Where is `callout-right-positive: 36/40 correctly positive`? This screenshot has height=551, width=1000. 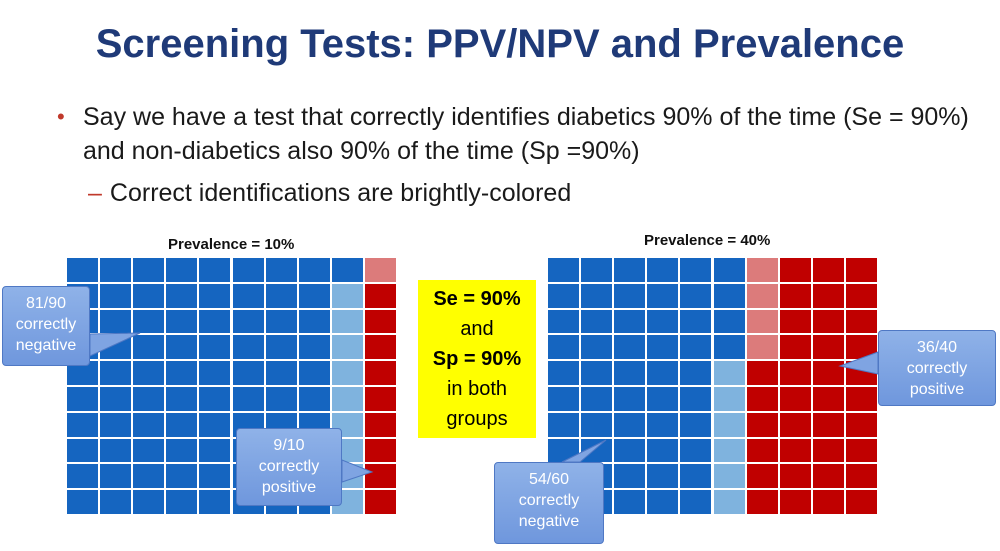 callout-right-positive: 36/40 correctly positive is located at coordinates (937, 368).